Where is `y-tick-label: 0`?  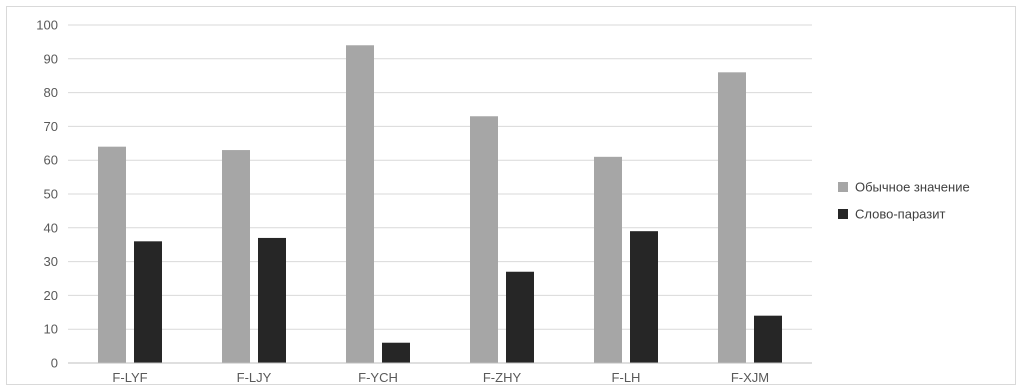
y-tick-label: 0 is located at coordinates (54, 363).